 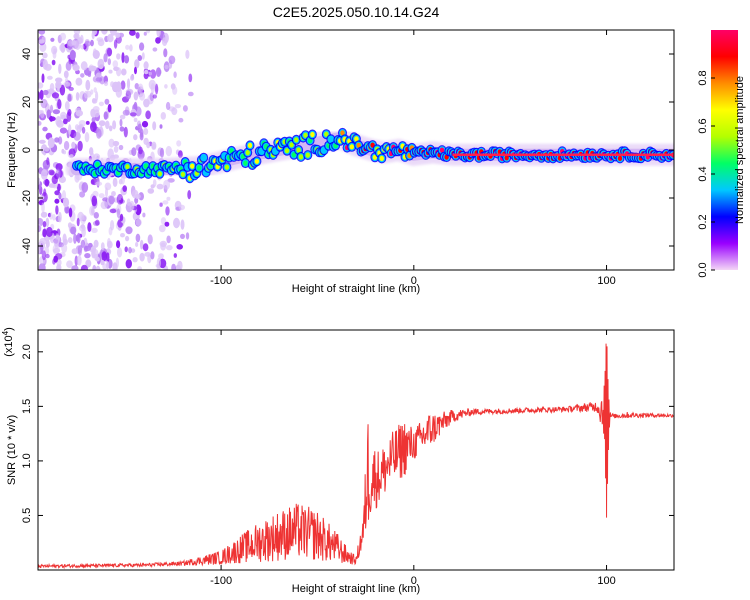 I want to click on y-tick-label: -20, so click(x=27, y=198).